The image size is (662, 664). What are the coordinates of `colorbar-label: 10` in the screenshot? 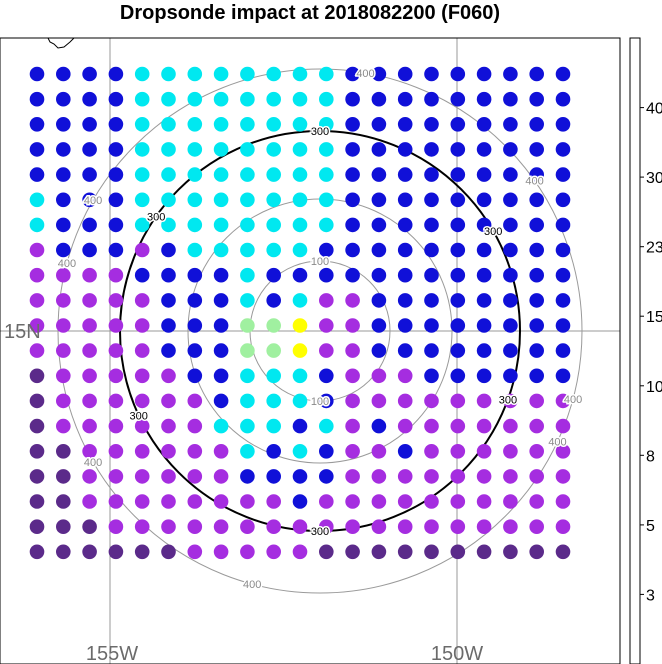 It's located at (654, 387).